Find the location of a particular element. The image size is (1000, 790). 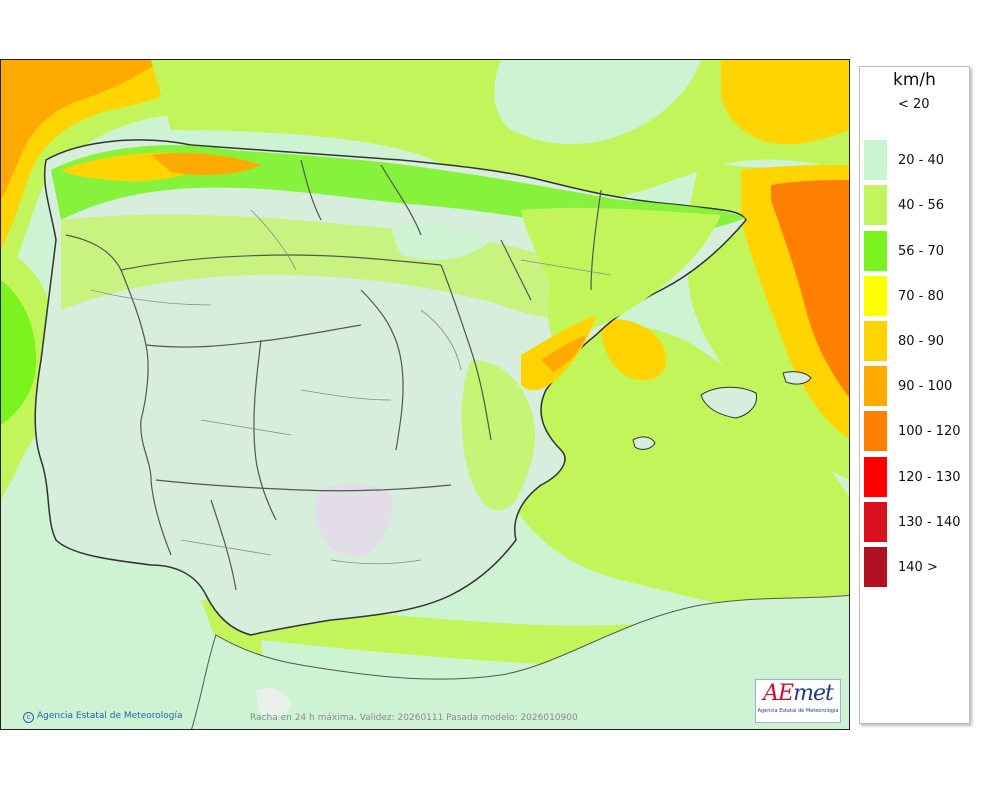

aemet-logo: AEmet Agencia Estatal de Meteorología is located at coordinates (798, 701).